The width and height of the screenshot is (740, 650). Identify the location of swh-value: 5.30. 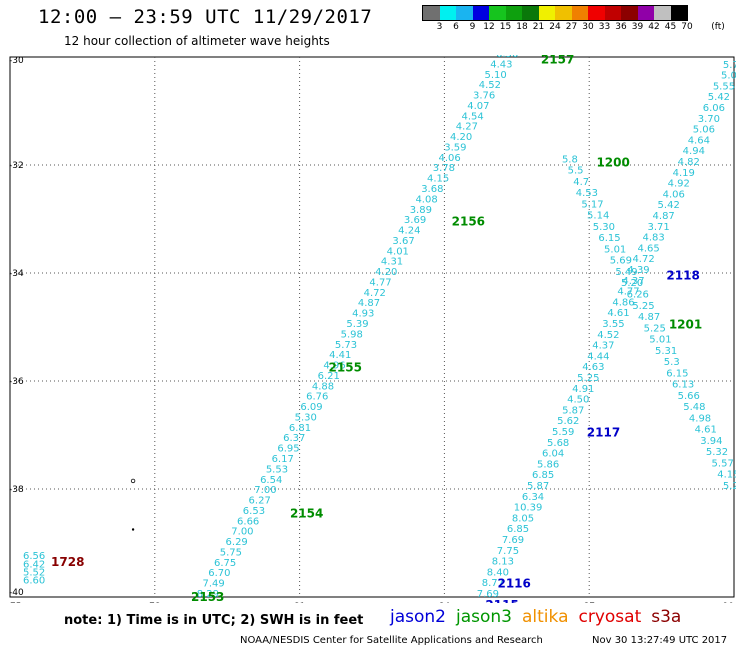
(306, 417).